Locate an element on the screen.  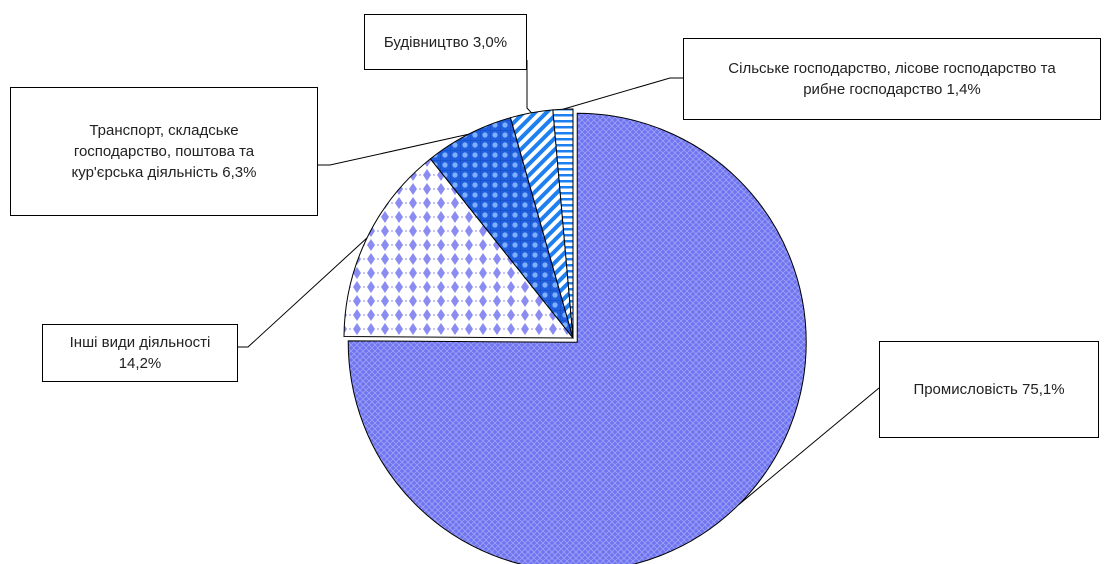
pie-slice-other is located at coordinates (459, 248).